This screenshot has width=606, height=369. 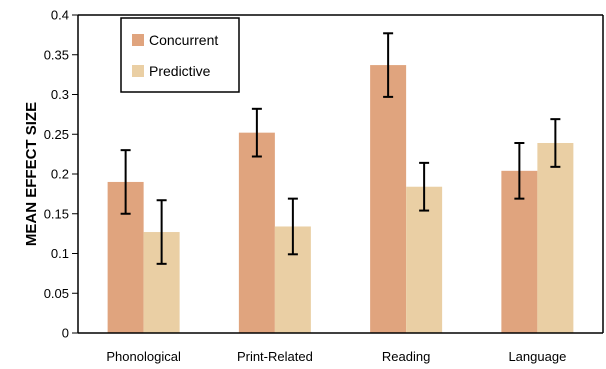 I want to click on y-tick-label: 0, so click(x=65, y=333).